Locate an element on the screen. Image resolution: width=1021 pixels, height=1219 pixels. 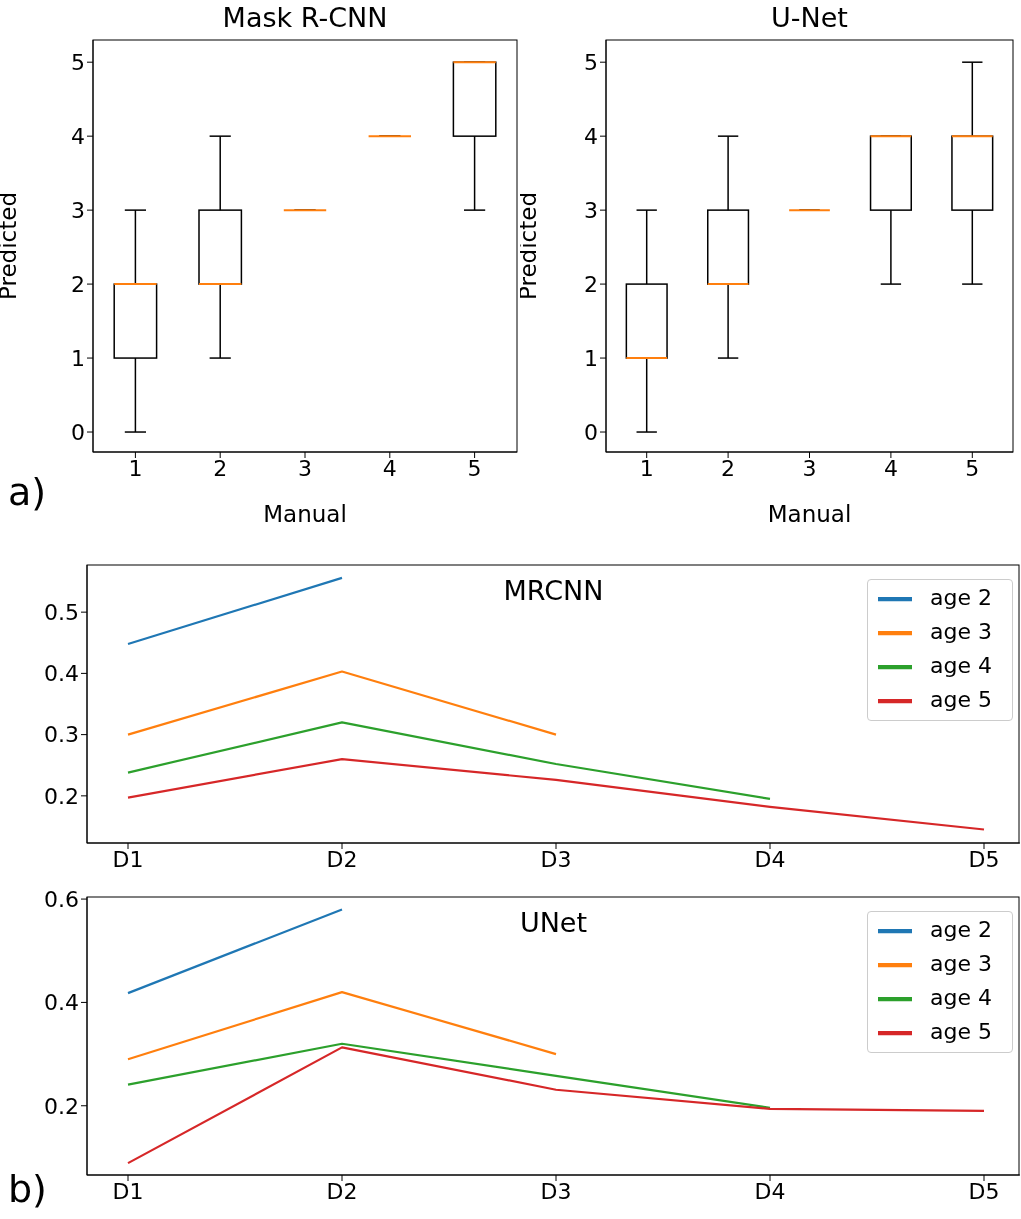
chart-title: U-Net is located at coordinates (809, 17).